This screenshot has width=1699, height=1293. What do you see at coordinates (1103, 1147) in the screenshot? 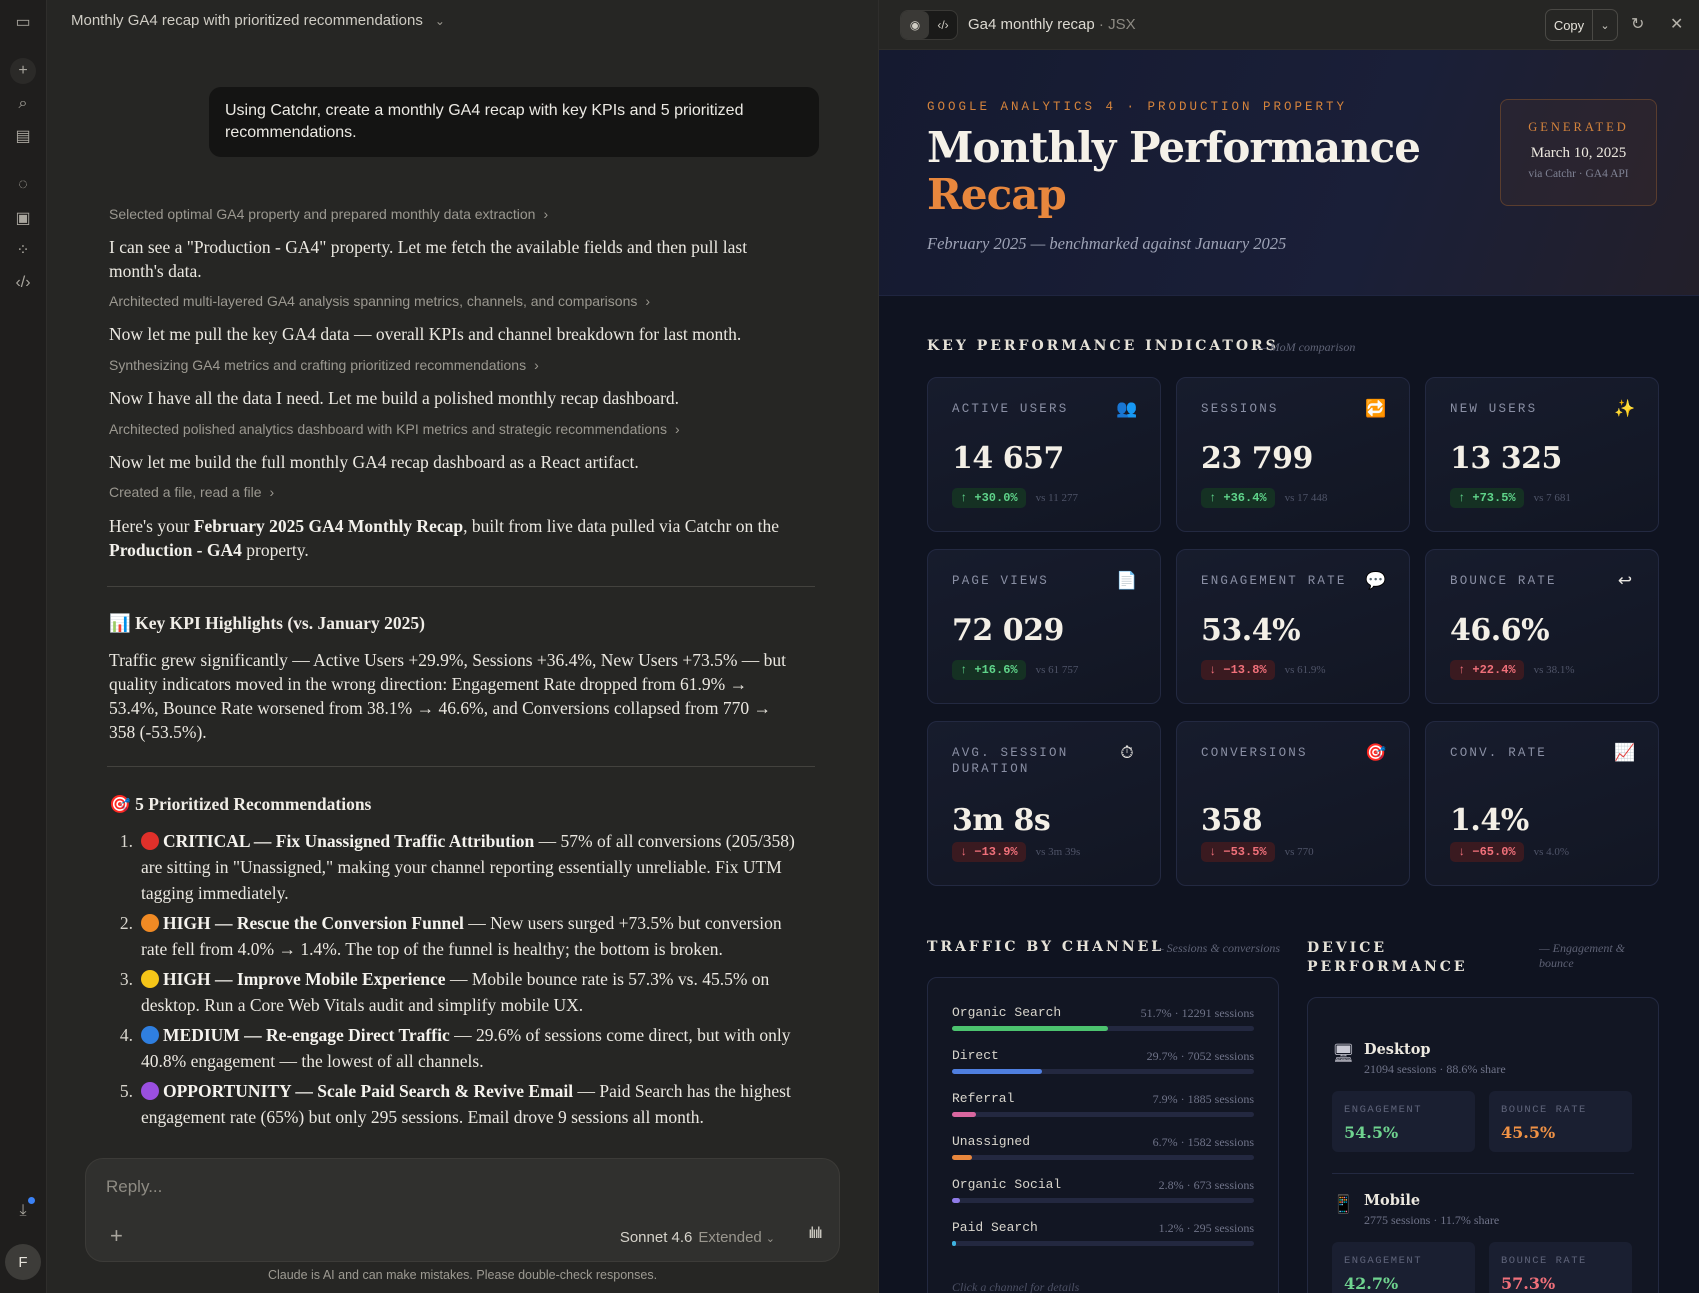
I see `channel-row: Unassigned 6.7% · 1582 sessions` at bounding box center [1103, 1147].